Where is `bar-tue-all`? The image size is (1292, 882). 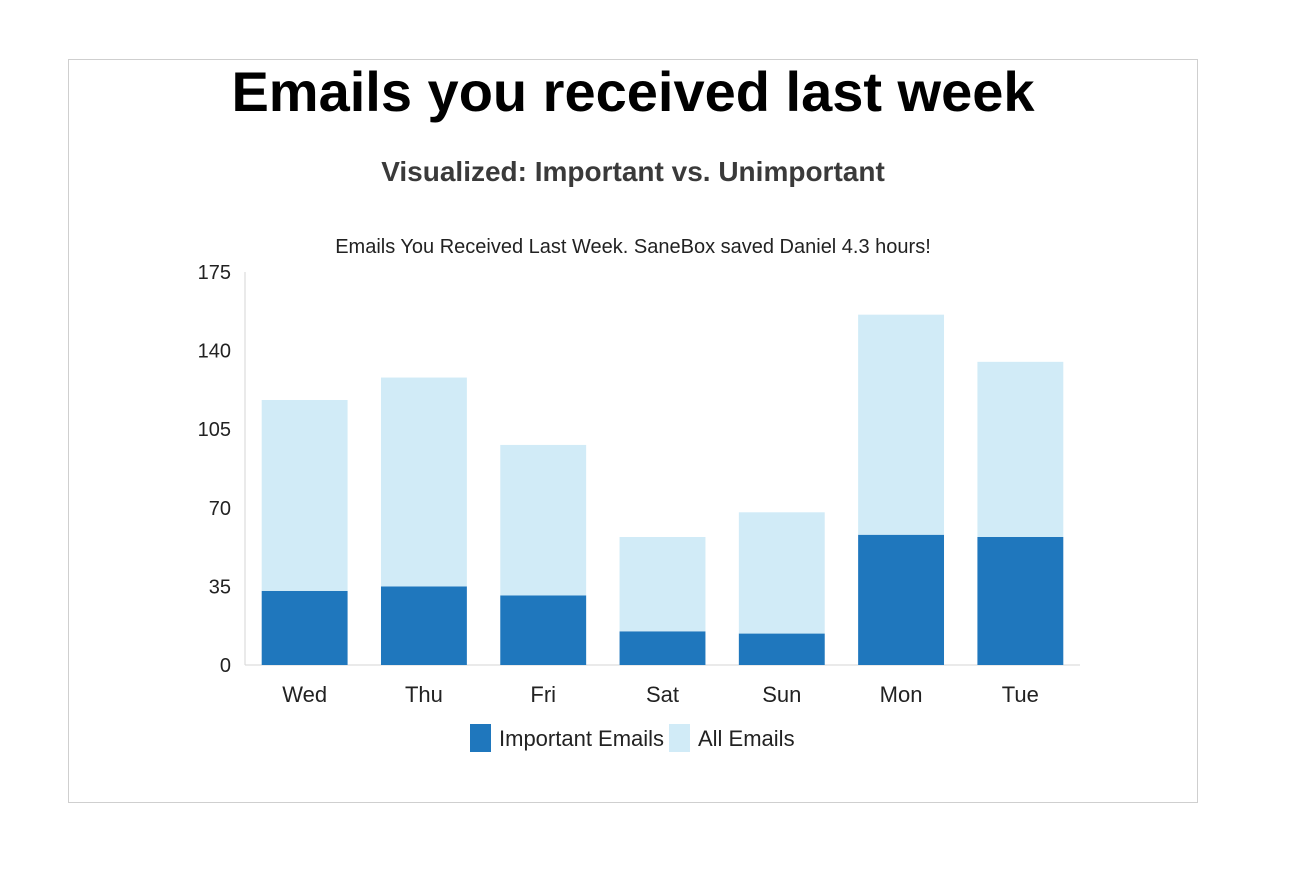
bar-tue-all is located at coordinates (1020, 449).